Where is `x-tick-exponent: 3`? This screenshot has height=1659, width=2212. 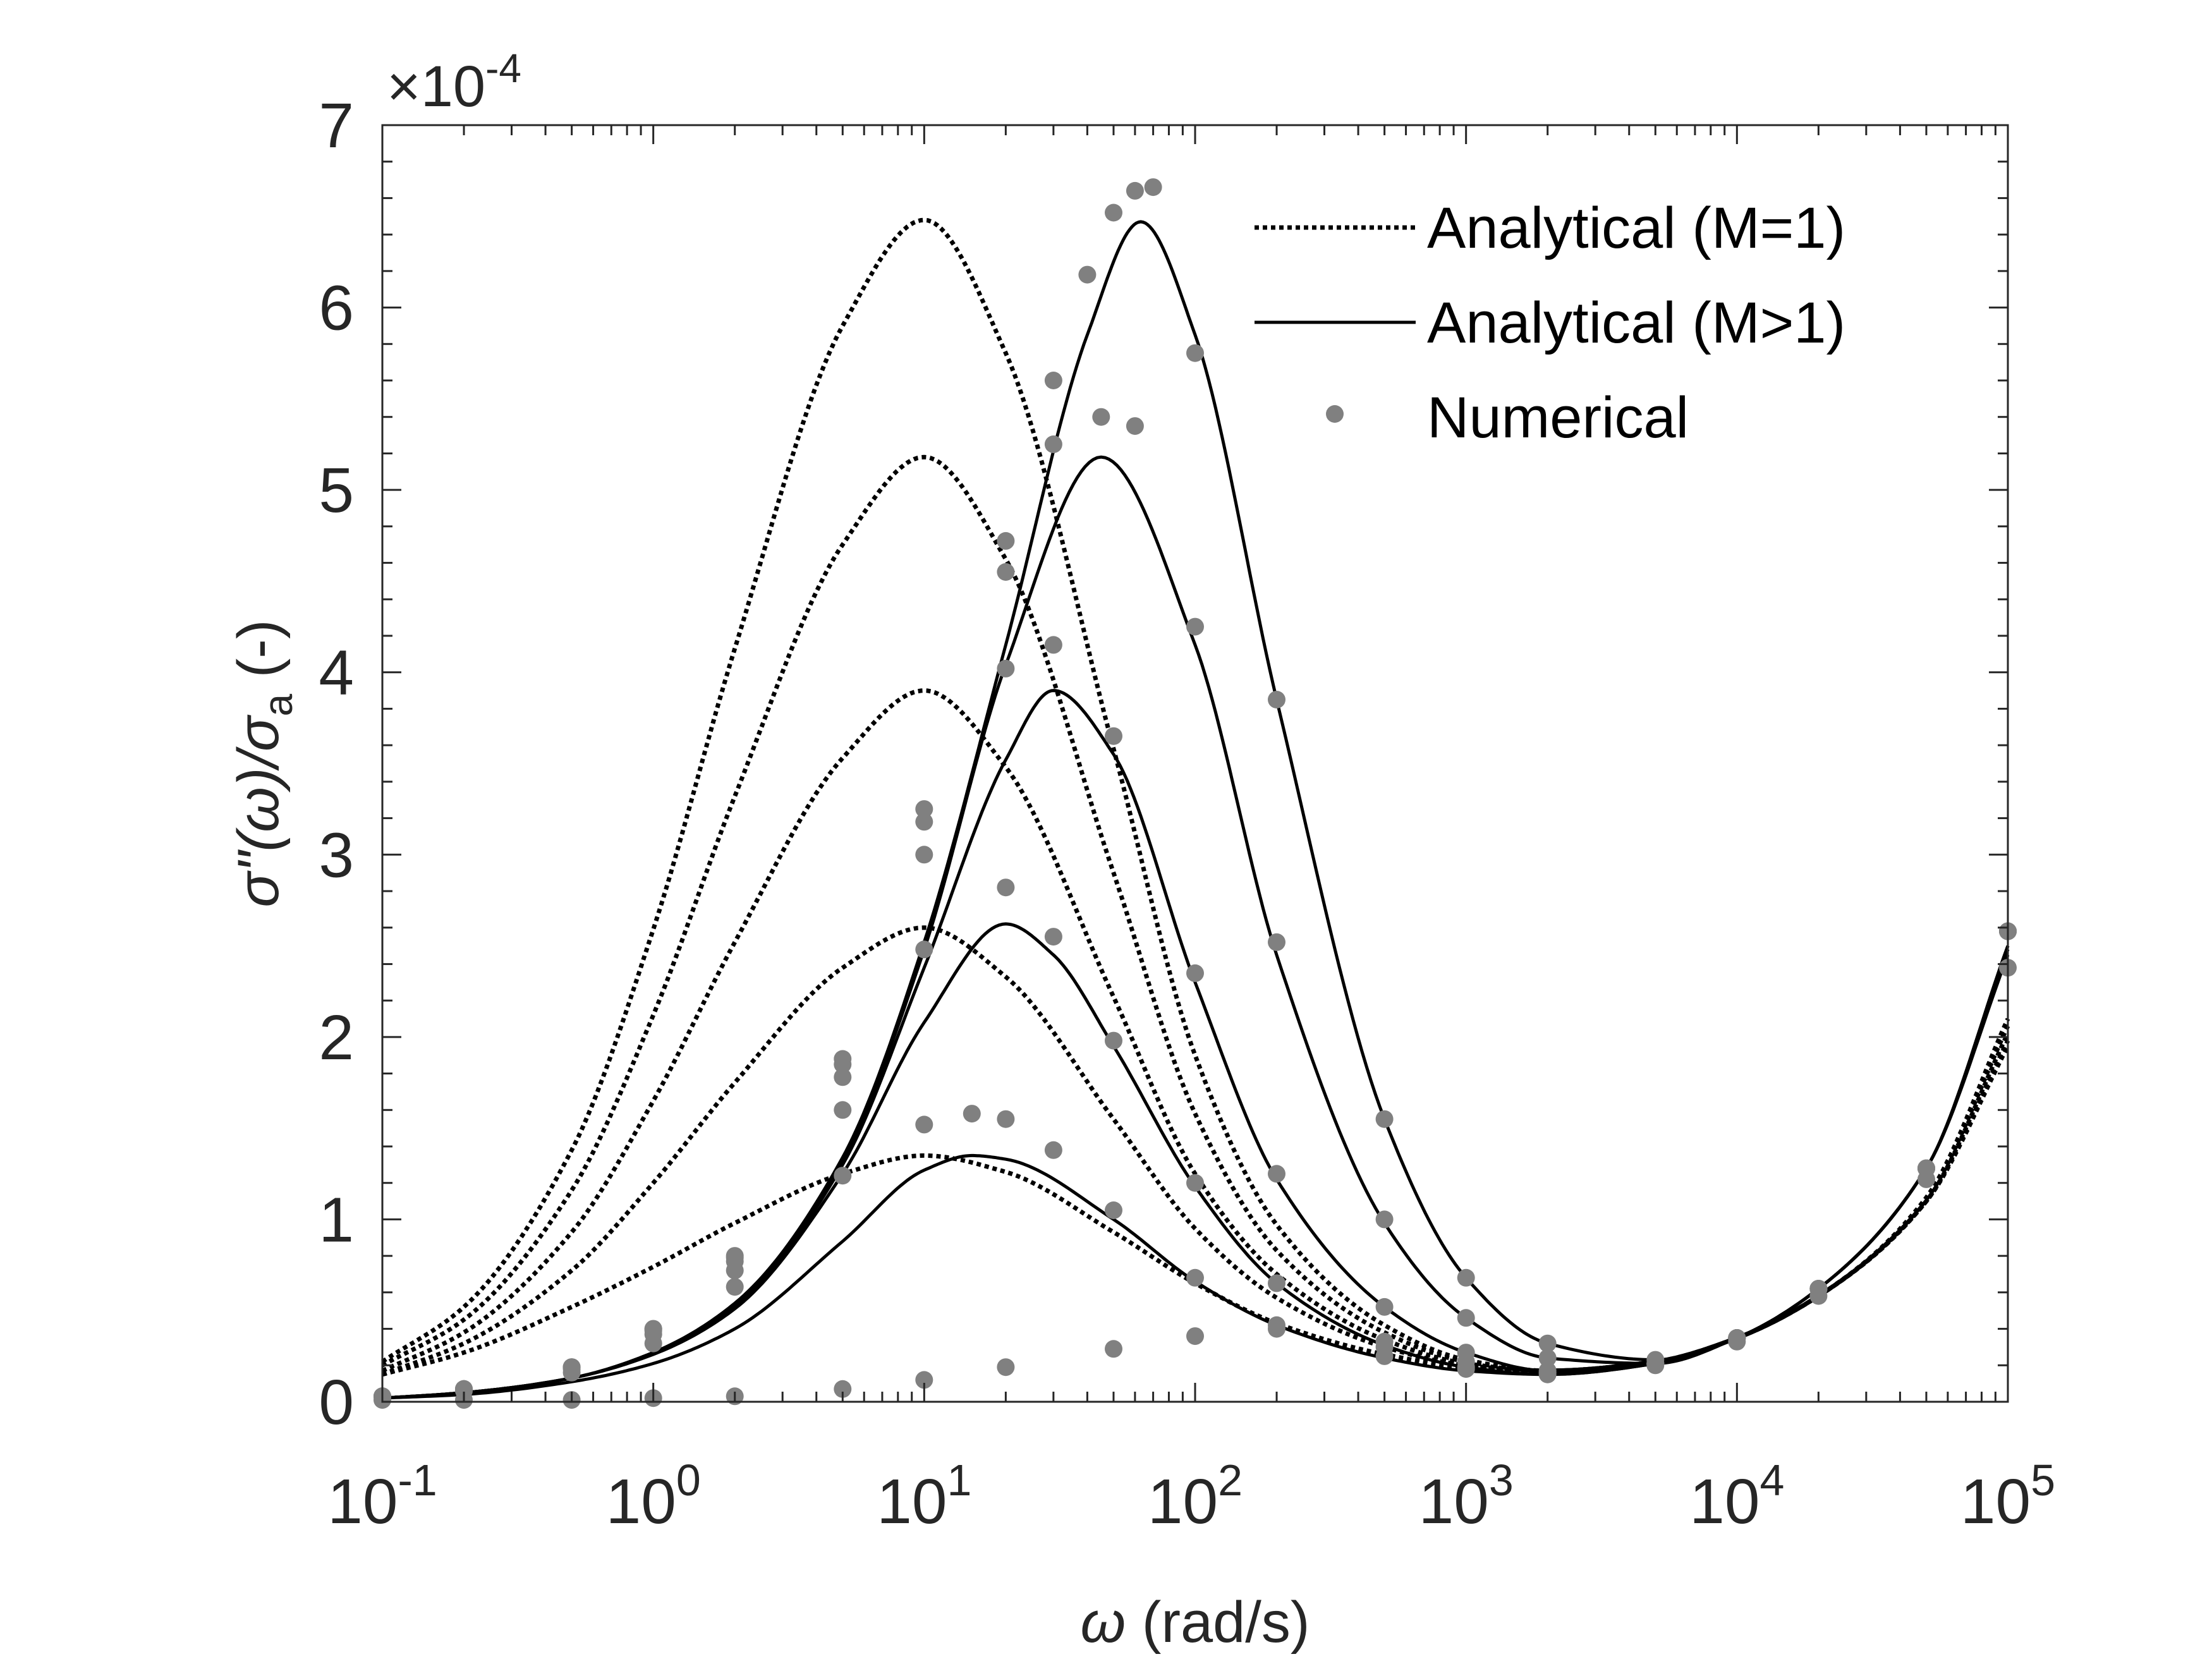 x-tick-exponent: 3 is located at coordinates (1501, 1480).